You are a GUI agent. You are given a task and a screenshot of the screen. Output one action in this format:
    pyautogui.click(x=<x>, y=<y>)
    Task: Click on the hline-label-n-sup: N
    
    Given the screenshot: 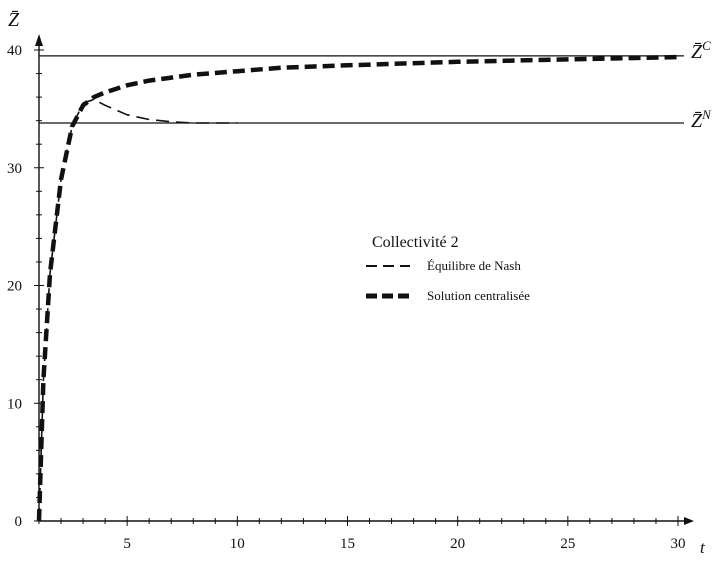 What is the action you would take?
    pyautogui.click(x=706, y=114)
    